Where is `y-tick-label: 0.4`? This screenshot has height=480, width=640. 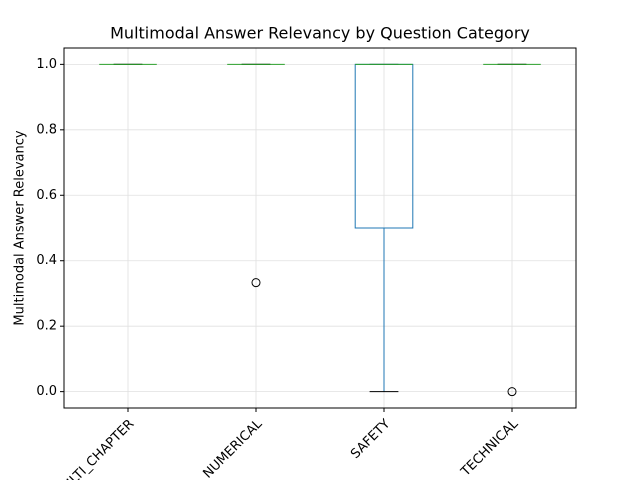 y-tick-label: 0.4 is located at coordinates (46, 260).